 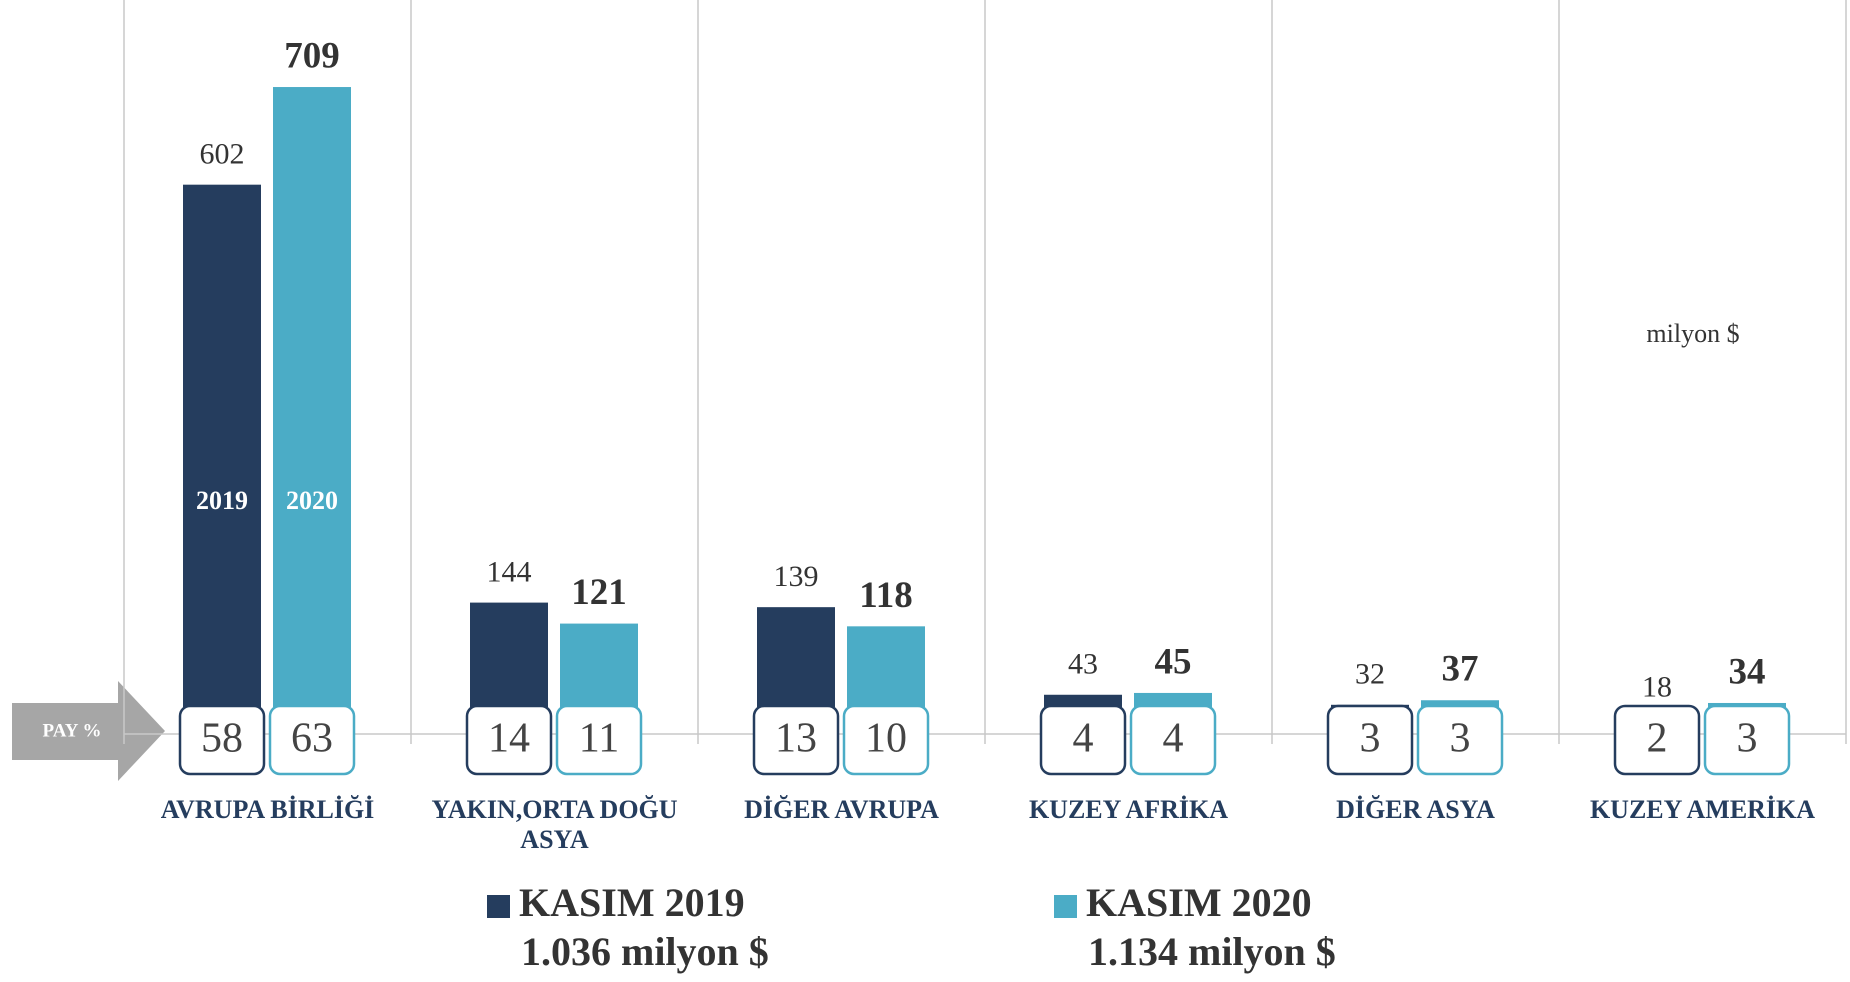 I want to click on category-label: YAKIN,ORTA DOĞU ASYA, so click(x=554, y=824).